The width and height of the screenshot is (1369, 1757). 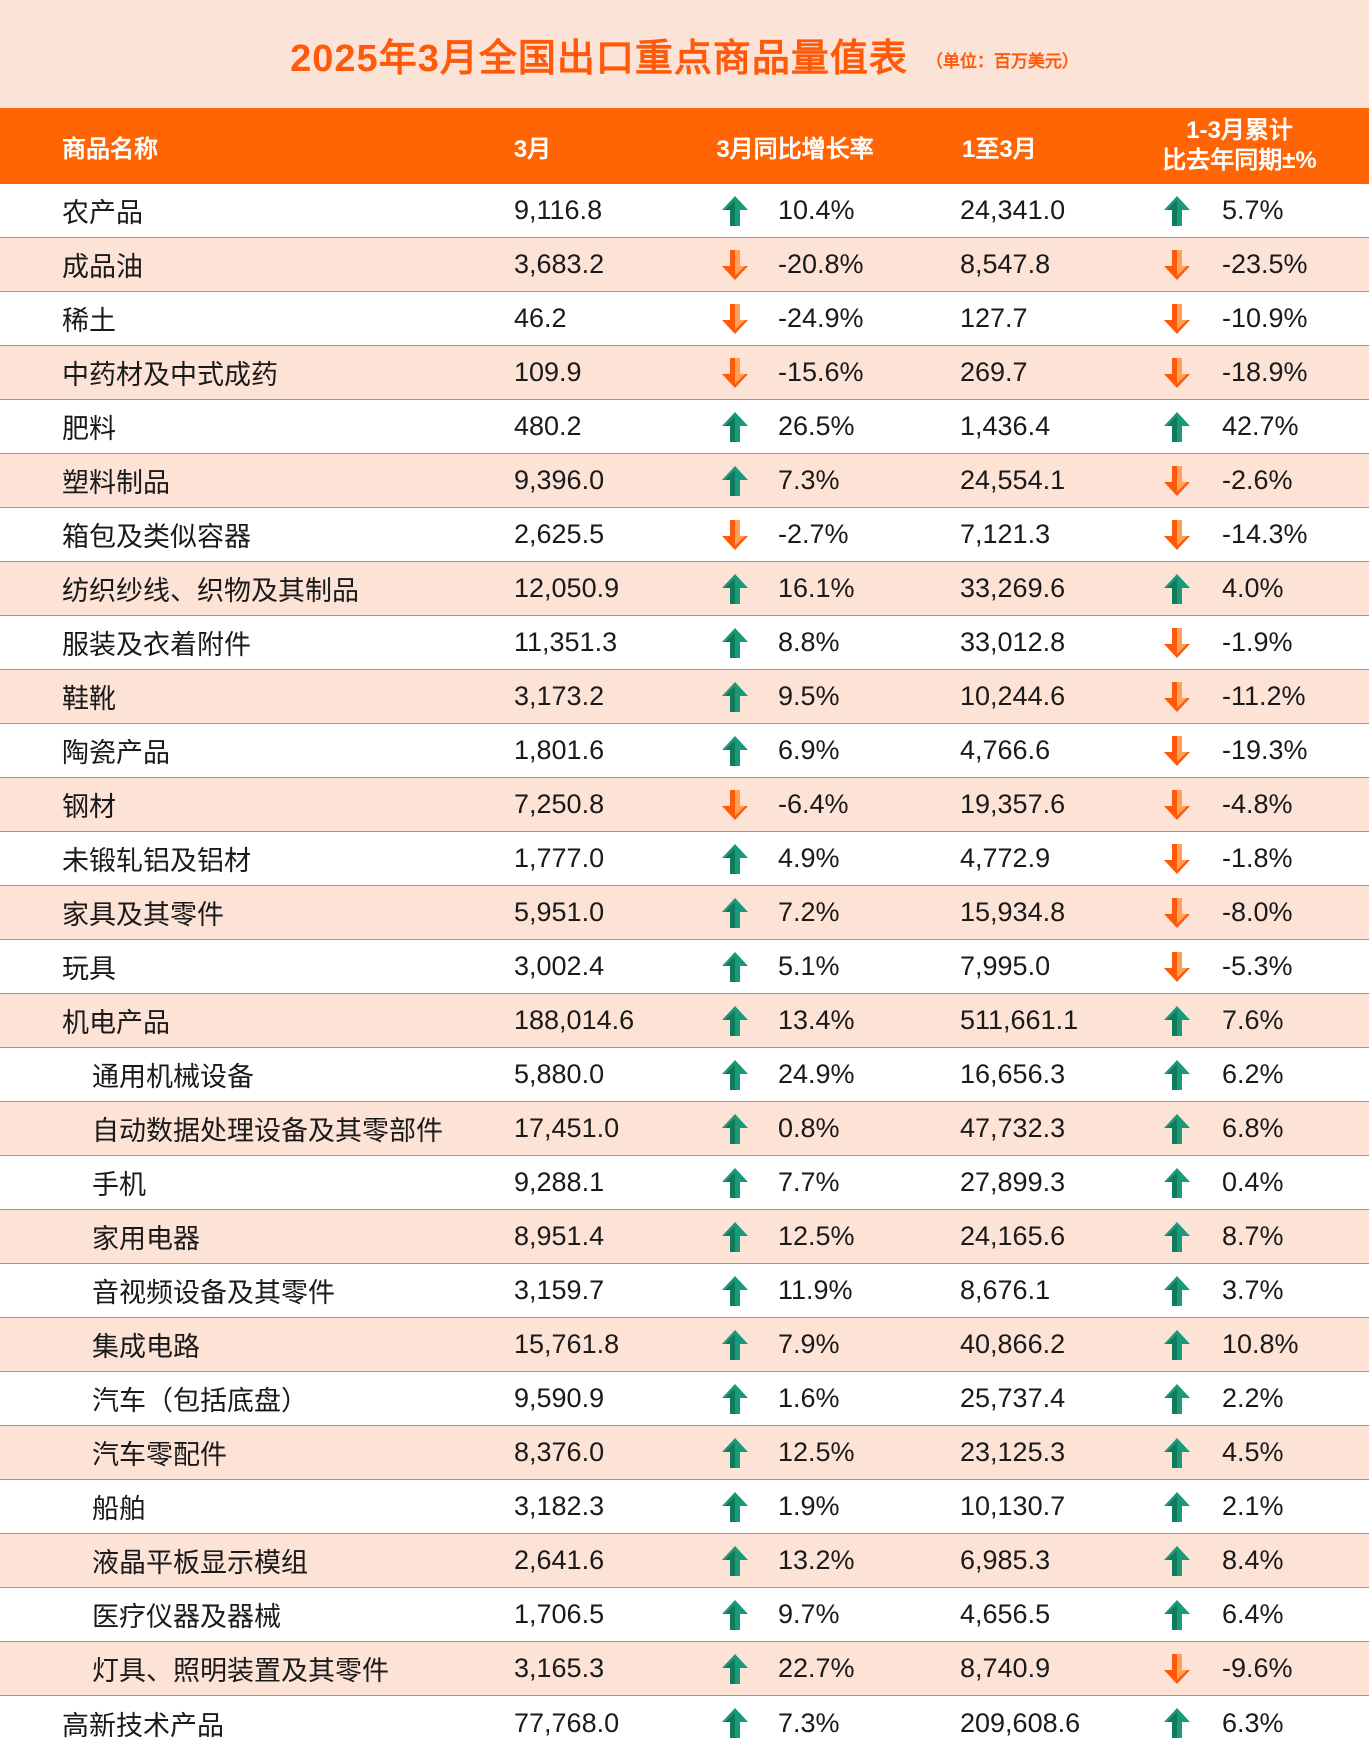 I want to click on ytd-value: 8,547.8, so click(x=1005, y=264).